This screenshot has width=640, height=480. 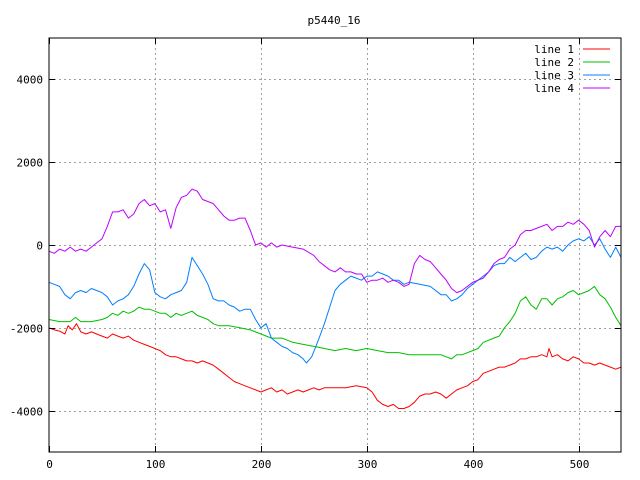 What do you see at coordinates (368, 464) in the screenshot?
I see `x-tick-label: 300` at bounding box center [368, 464].